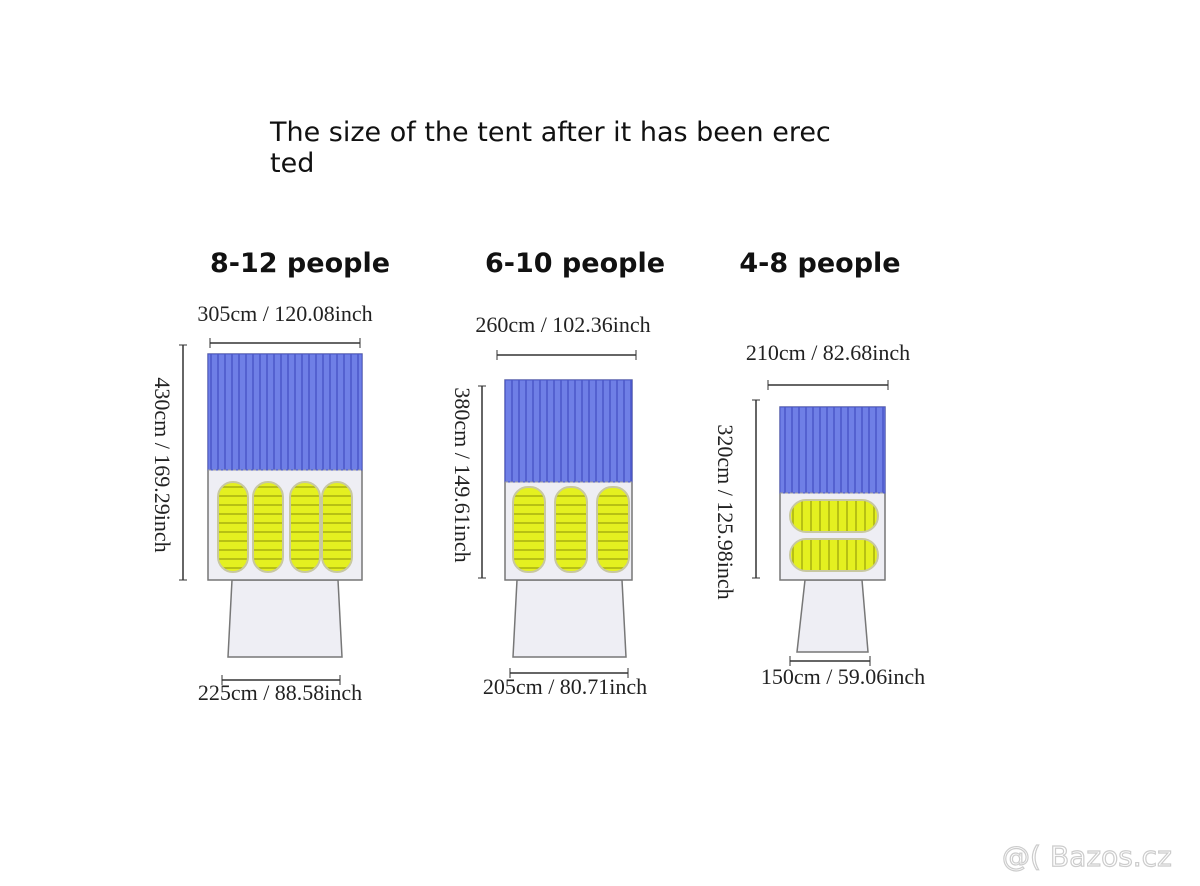 Image resolution: width=1200 pixels, height=886 pixels. Describe the element at coordinates (575, 263) in the screenshot. I see `tent-label: 6-10 people` at that location.